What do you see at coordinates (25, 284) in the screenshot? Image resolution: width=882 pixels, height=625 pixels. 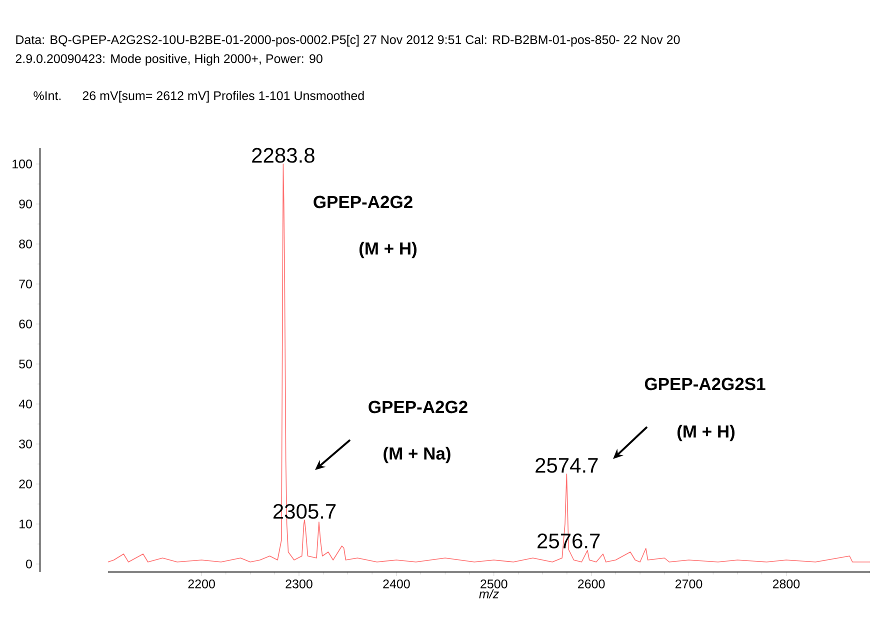 I see `y-tick-label: 70` at bounding box center [25, 284].